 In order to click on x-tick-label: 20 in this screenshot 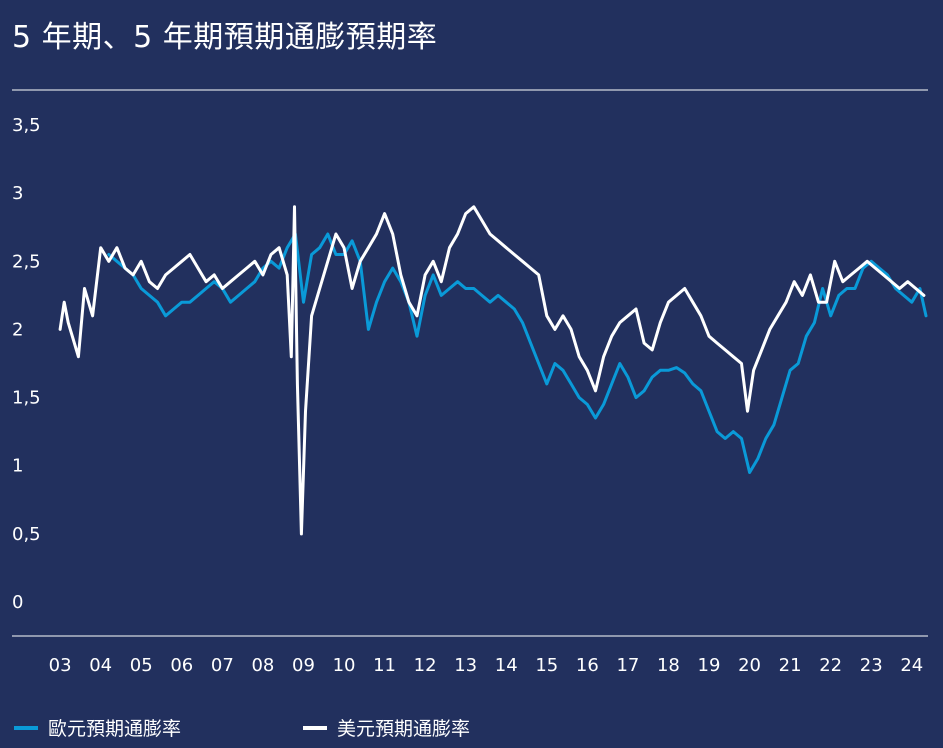, I will do `click(749, 665)`.